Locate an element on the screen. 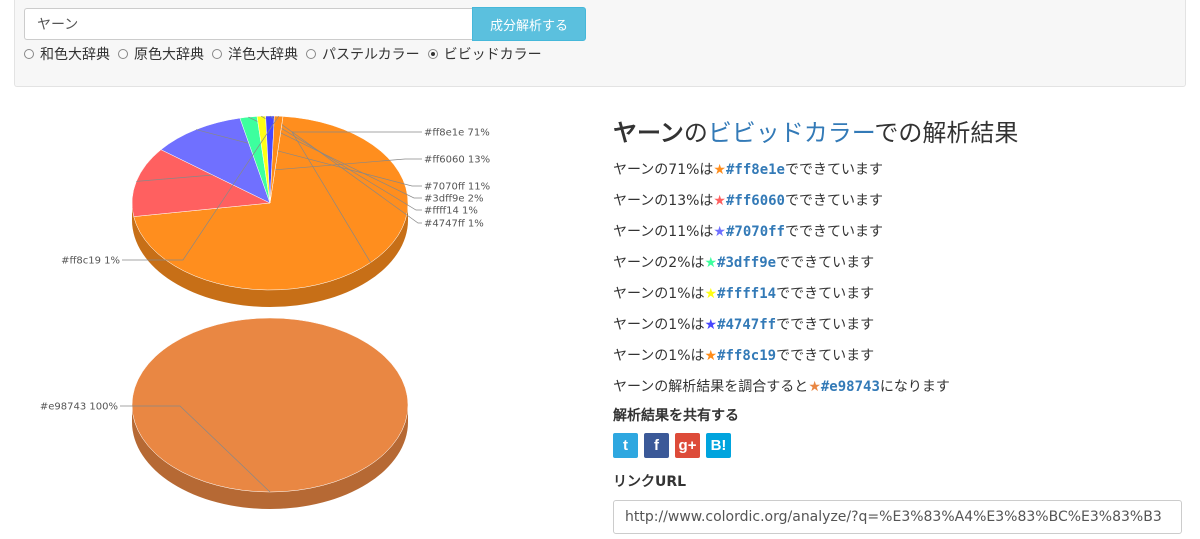 This screenshot has height=539, width=1200. color-code-link: #ff8e1e is located at coordinates (755, 170).